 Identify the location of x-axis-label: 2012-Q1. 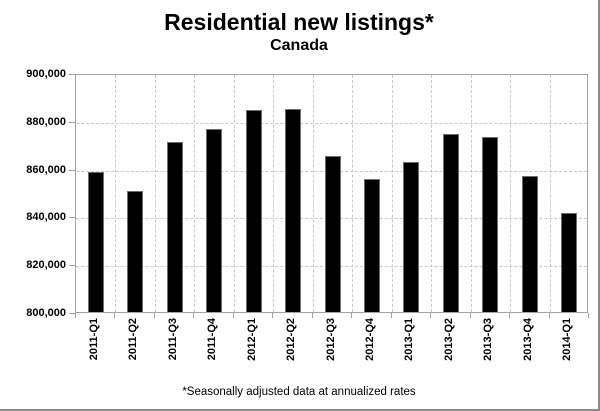
(251, 339).